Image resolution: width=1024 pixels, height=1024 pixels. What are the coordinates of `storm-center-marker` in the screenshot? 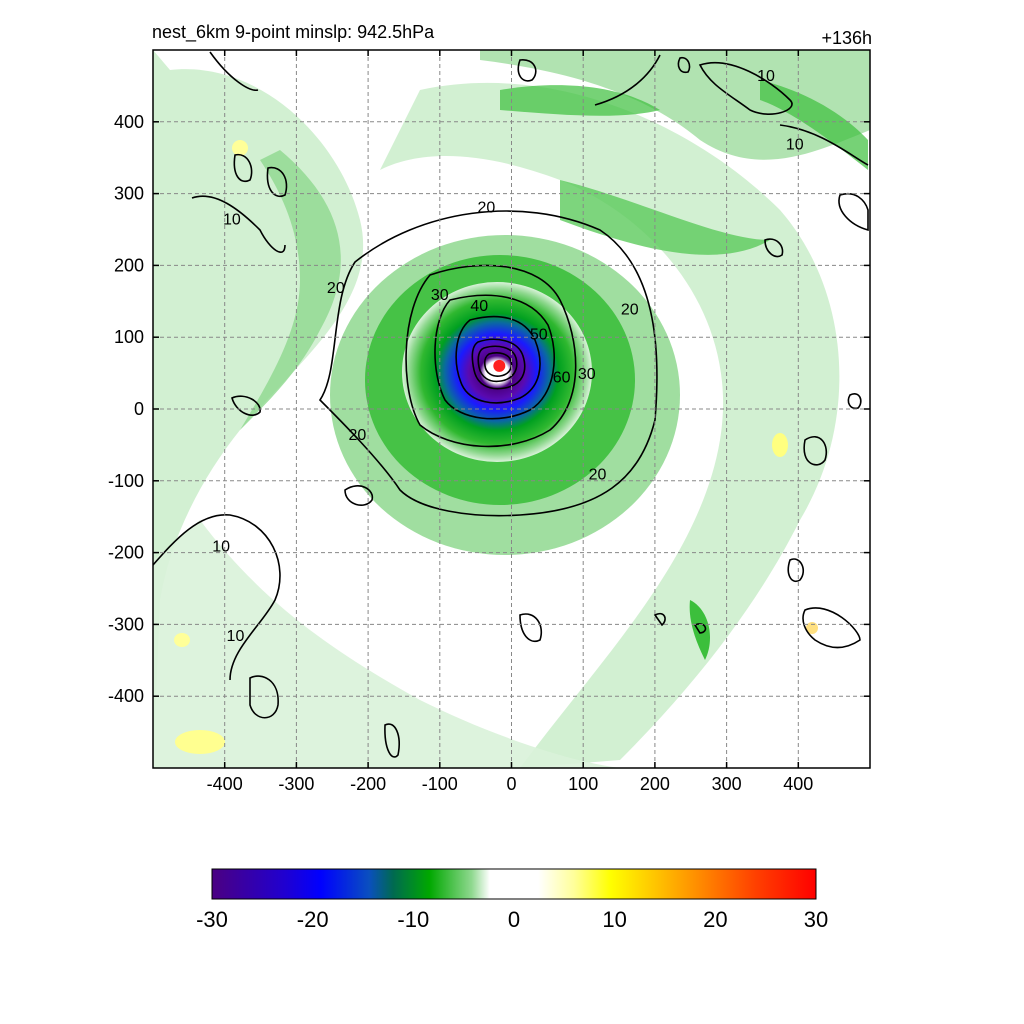 It's located at (499, 365).